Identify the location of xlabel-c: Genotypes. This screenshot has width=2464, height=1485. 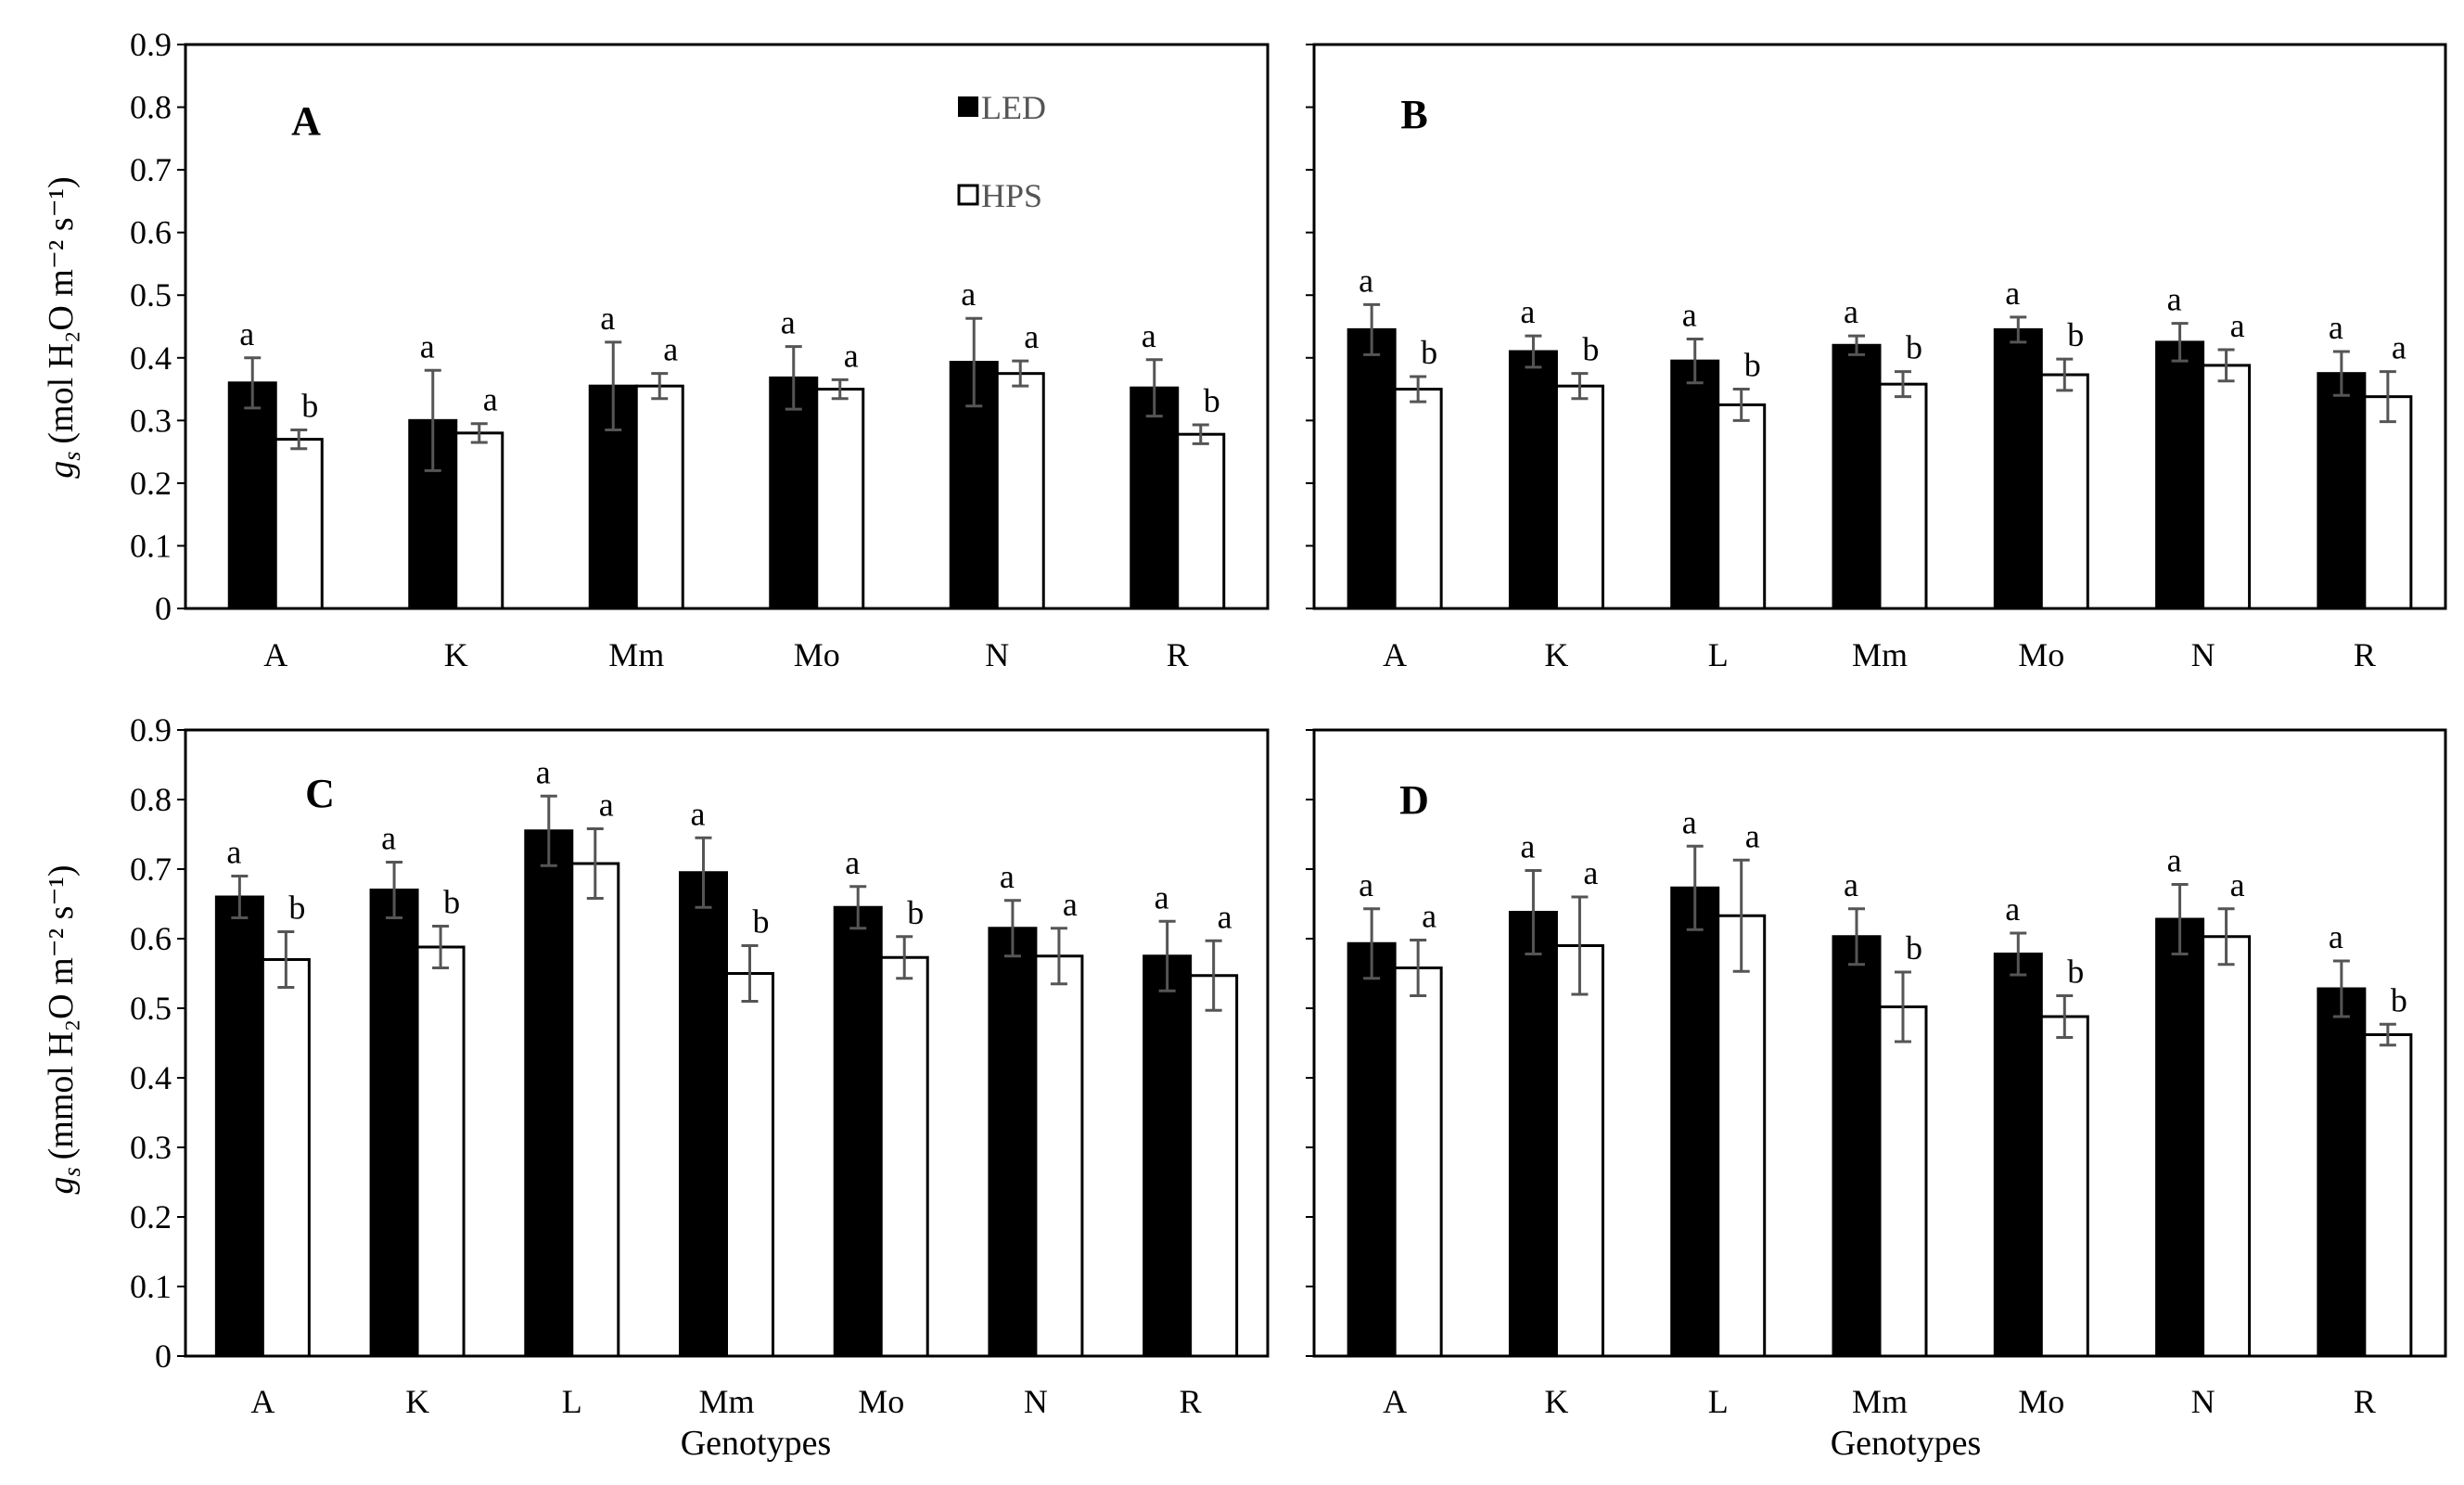
(756, 1443).